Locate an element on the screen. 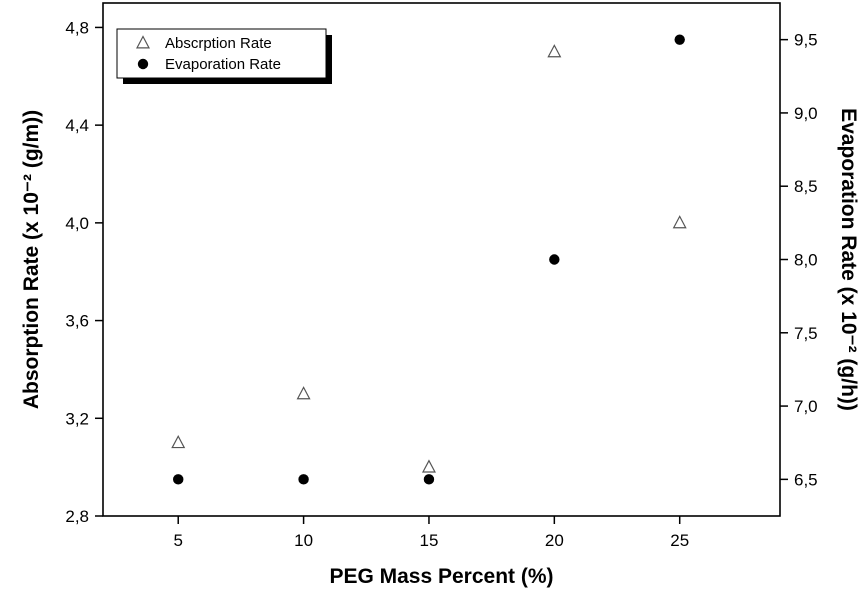 This screenshot has height=592, width=866. right-y-tick-label: 7,0 is located at coordinates (806, 406).